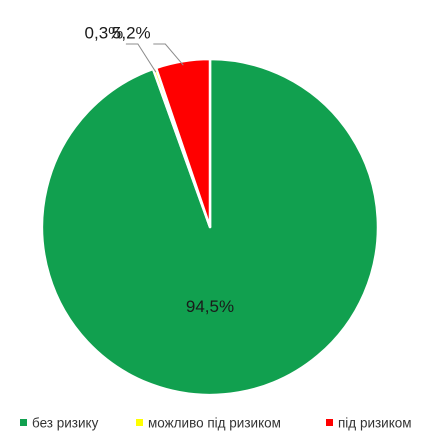  I want to click on legend-item-2: можливо під ризиком, so click(208, 423).